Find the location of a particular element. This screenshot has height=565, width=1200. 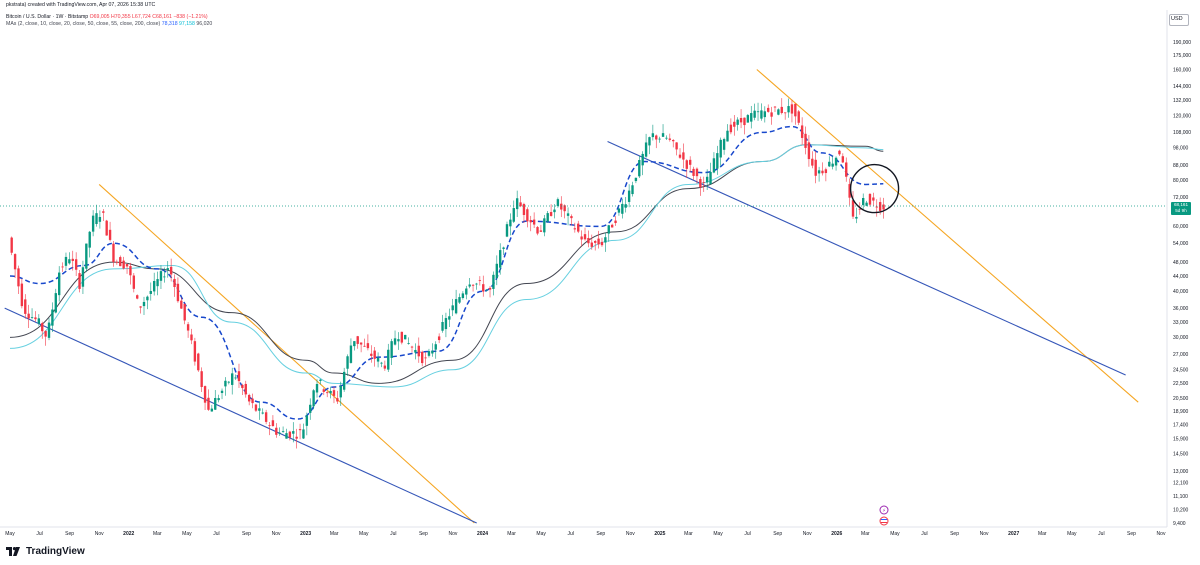

event-icon is located at coordinates (884, 510).